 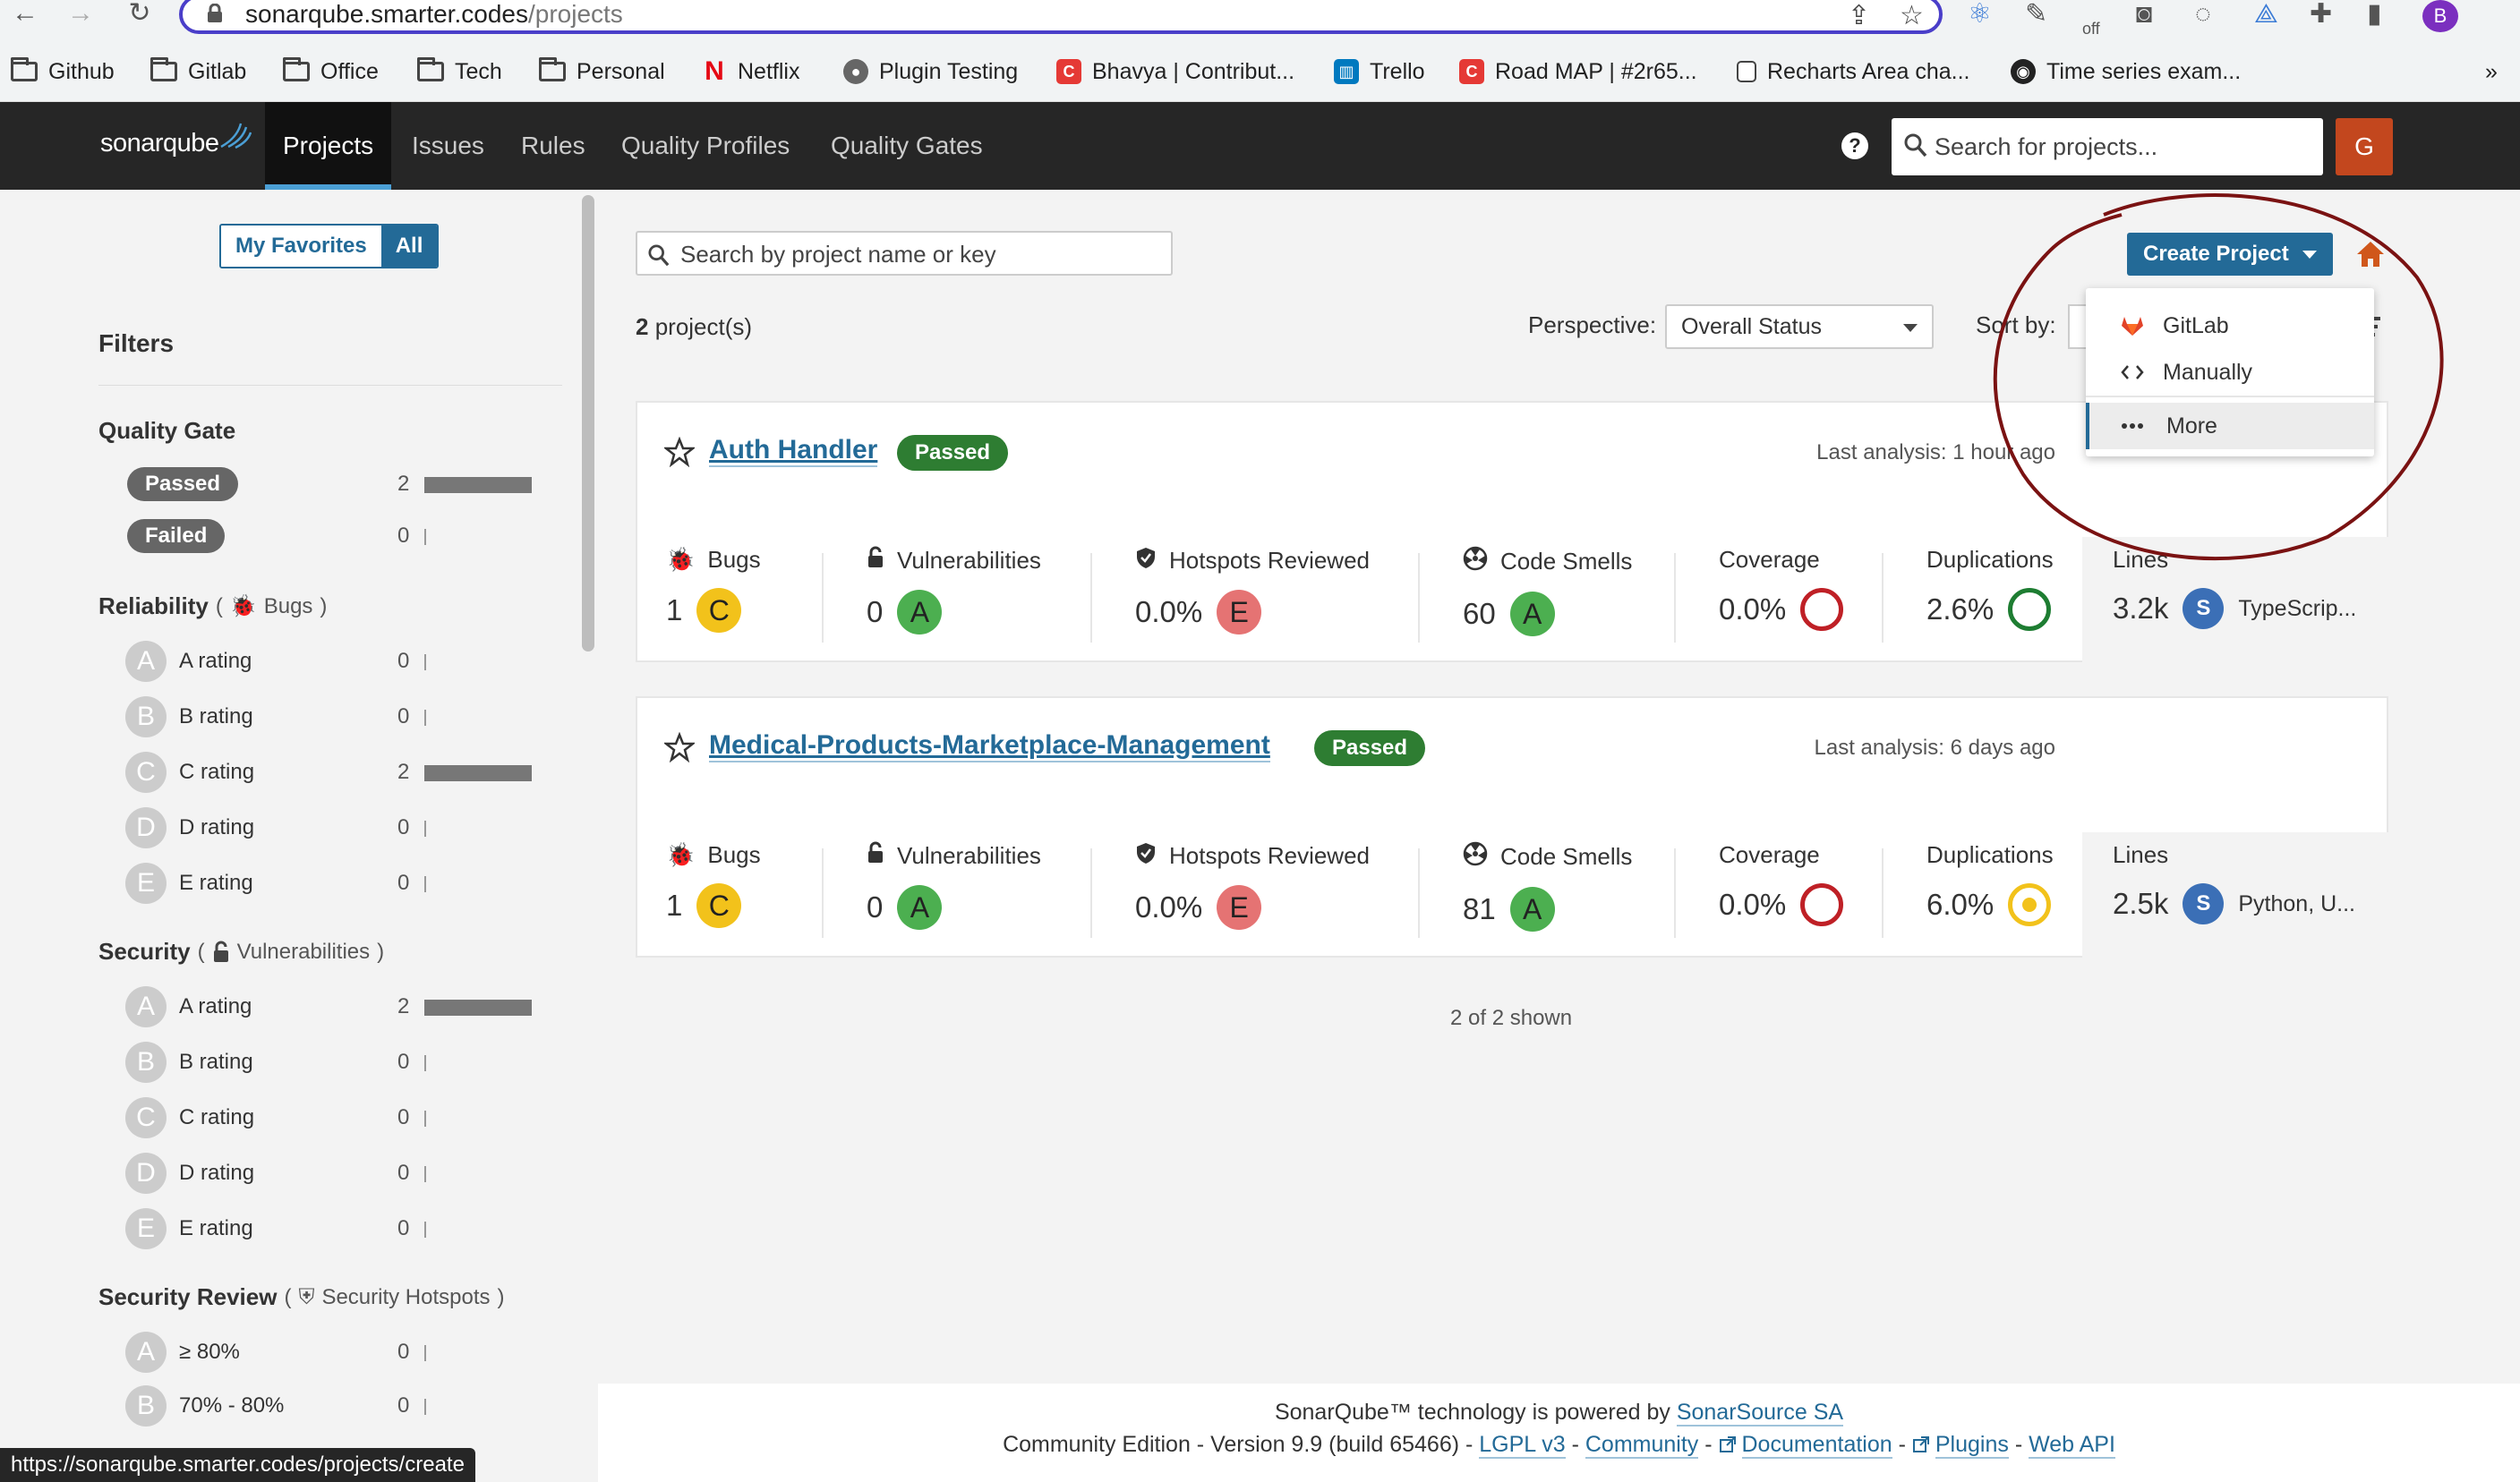 What do you see at coordinates (340, 662) in the screenshot?
I see `facet-row: A A rating 0` at bounding box center [340, 662].